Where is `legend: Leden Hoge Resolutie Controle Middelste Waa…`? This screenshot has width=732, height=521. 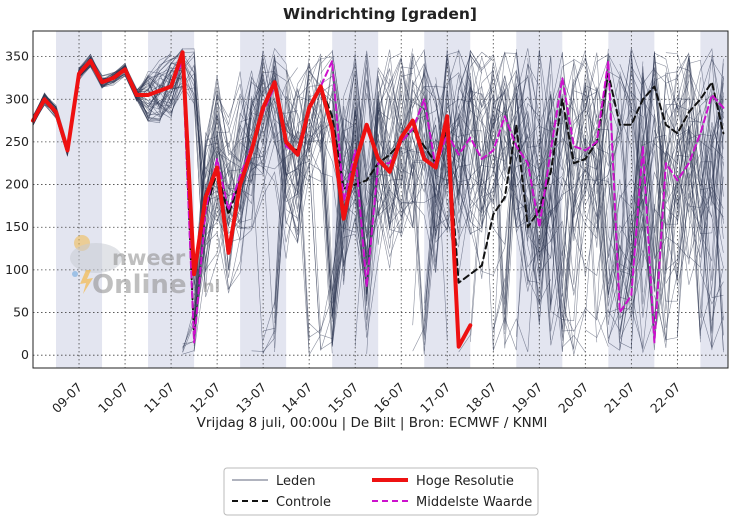 legend: Leden Hoge Resolutie Controle Middelste Waa… is located at coordinates (381, 491).